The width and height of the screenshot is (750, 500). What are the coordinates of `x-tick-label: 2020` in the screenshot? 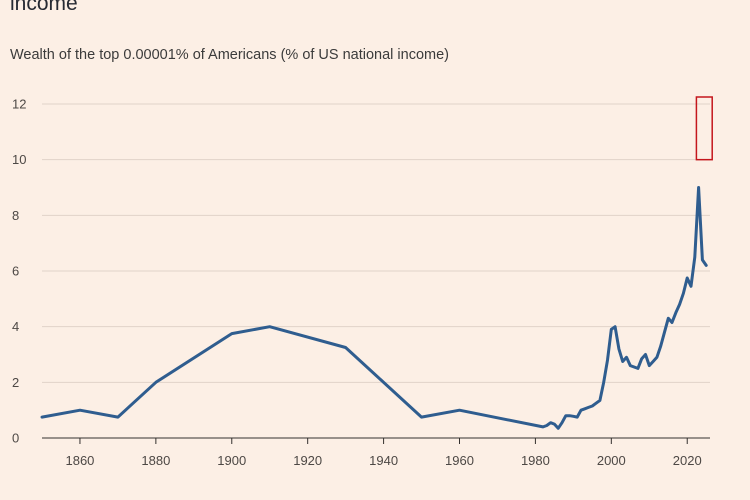 It's located at (687, 460).